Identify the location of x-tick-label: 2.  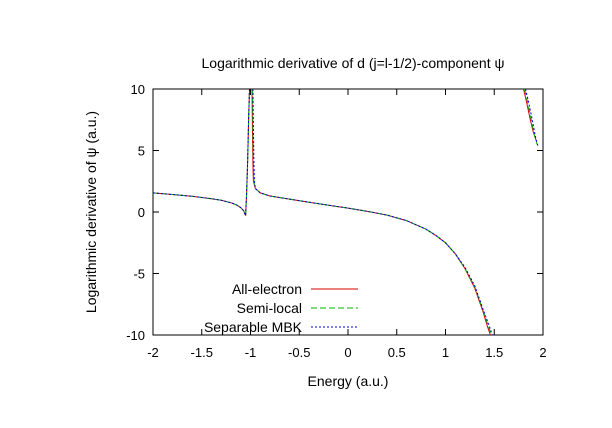
(542, 352).